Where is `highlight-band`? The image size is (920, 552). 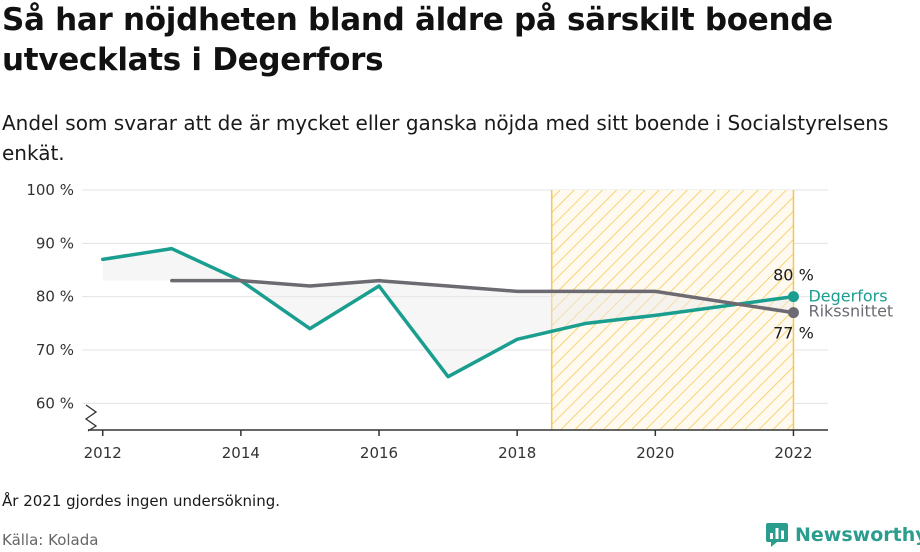 highlight-band is located at coordinates (672, 310).